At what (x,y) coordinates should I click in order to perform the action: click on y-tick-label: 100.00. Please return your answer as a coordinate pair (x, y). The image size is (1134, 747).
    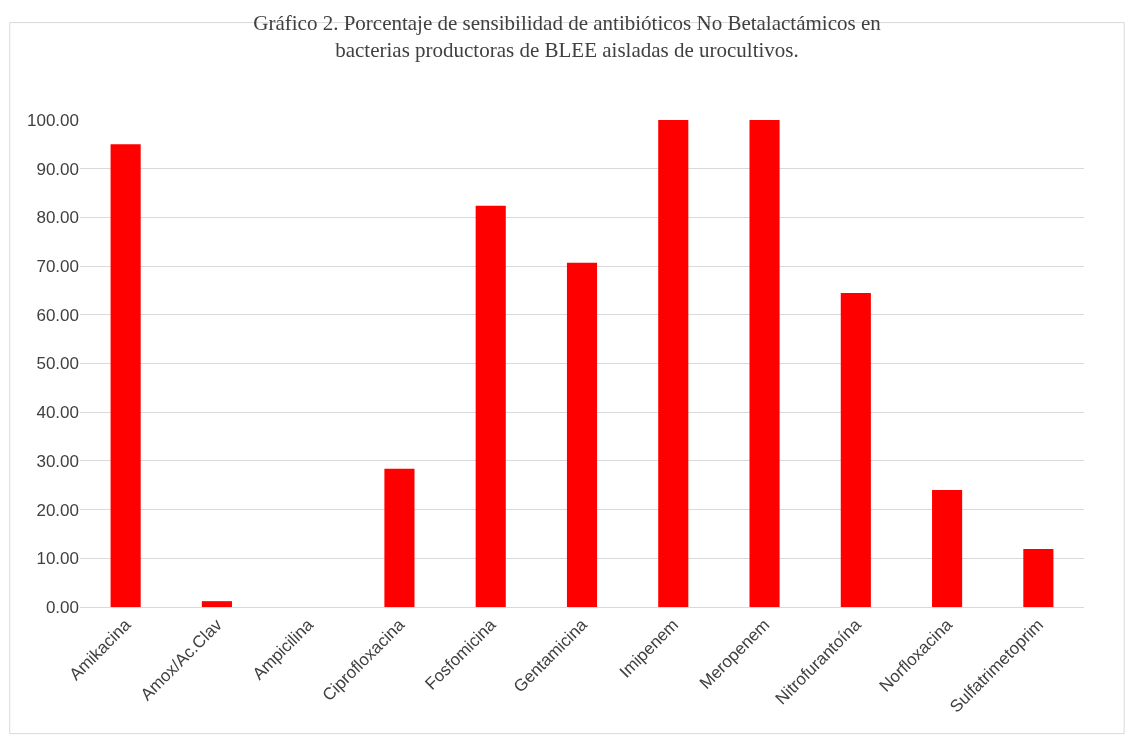
    Looking at the image, I should click on (53, 120).